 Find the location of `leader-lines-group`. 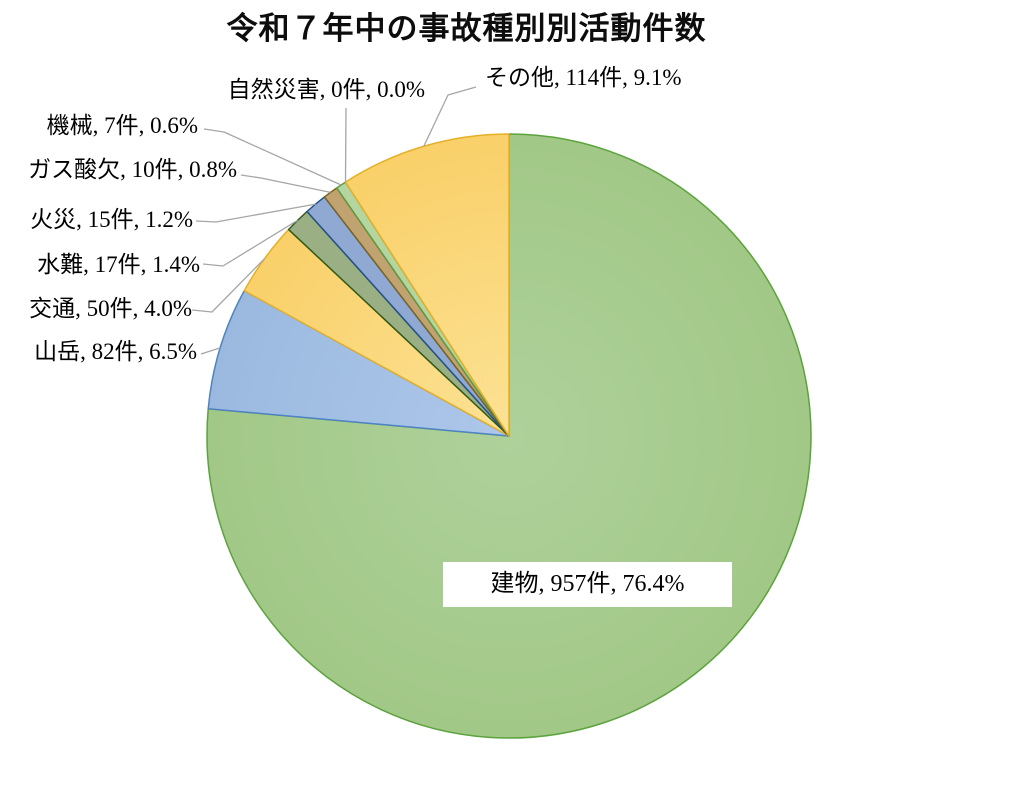

leader-lines-group is located at coordinates (334, 220).